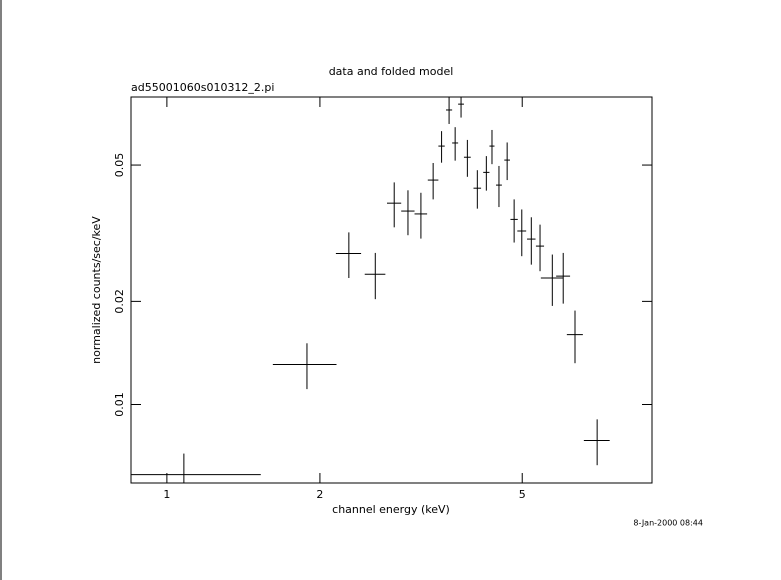  What do you see at coordinates (119, 165) in the screenshot?
I see `y-tick-label: 0.05` at bounding box center [119, 165].